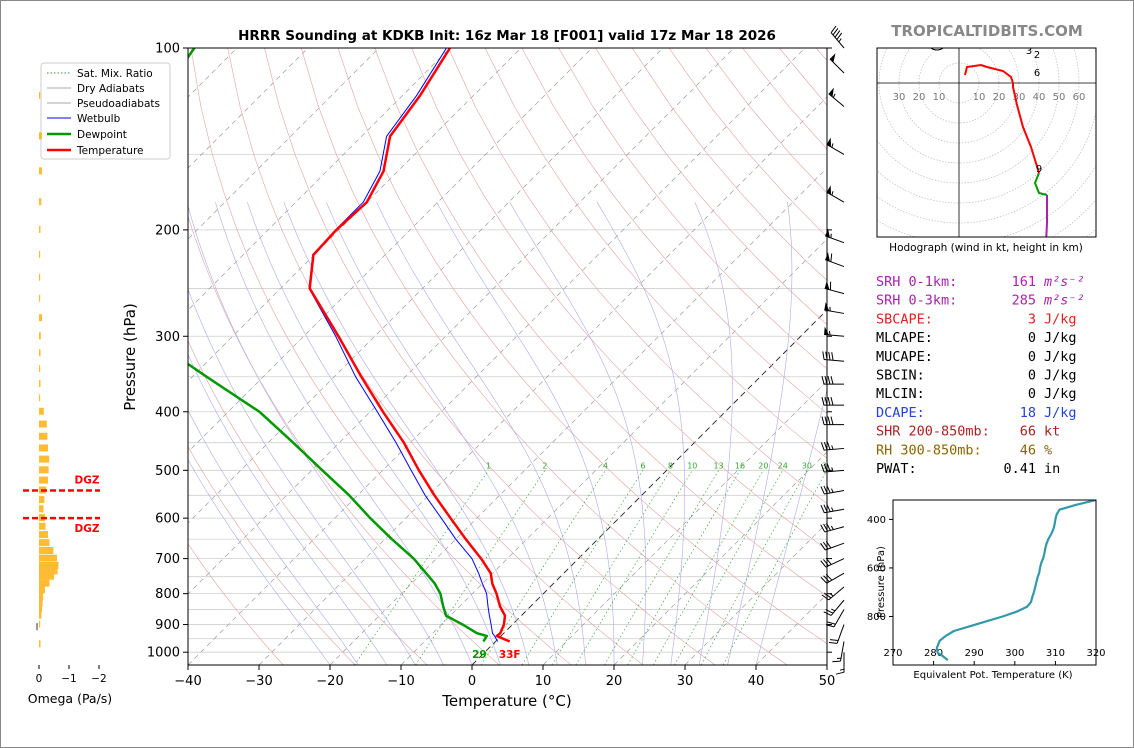  Describe the element at coordinates (115, 74) in the screenshot. I see `legend-label: Sat. Mix. Ratio` at that location.